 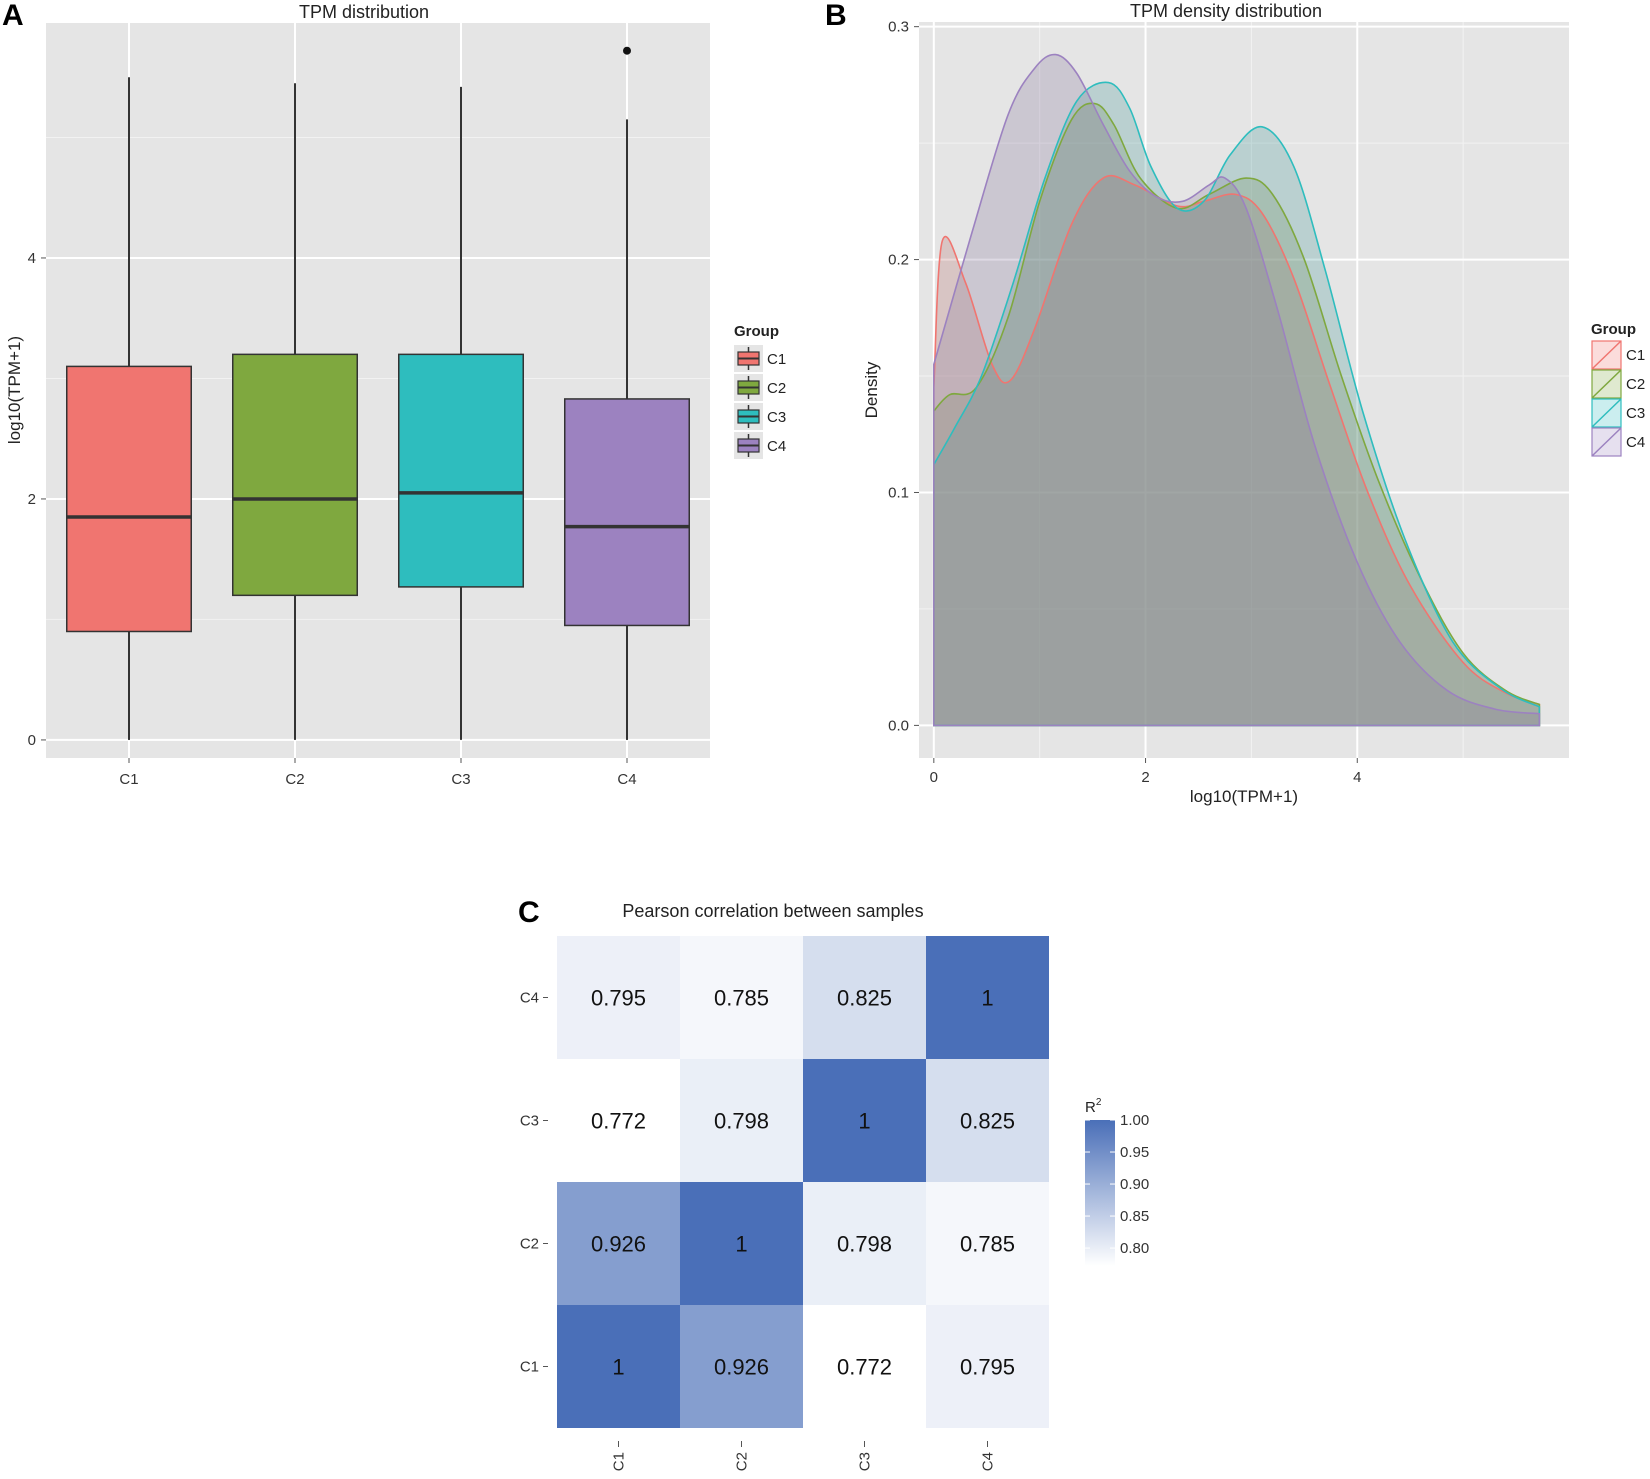 I want to click on panel-b-x-axis-label: log10(TPM+1), so click(x=1244, y=796).